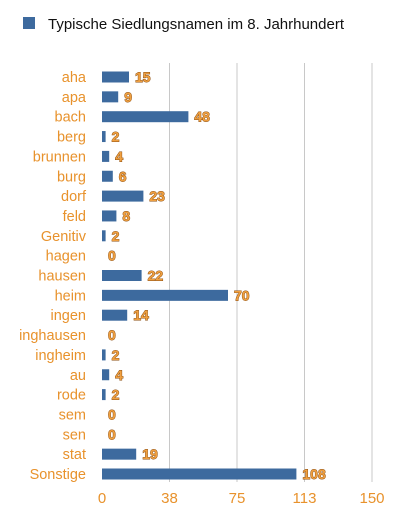  What do you see at coordinates (150, 454) in the screenshot?
I see `data-label: 19` at bounding box center [150, 454].